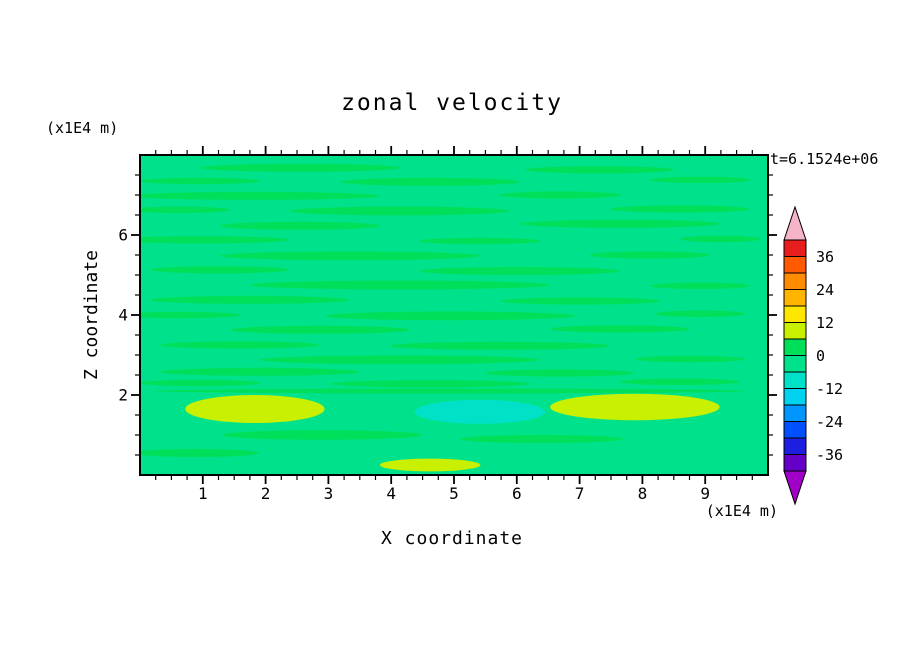 Image resolution: width=904 pixels, height=654 pixels. I want to click on colorbar-label: -12, so click(829, 389).